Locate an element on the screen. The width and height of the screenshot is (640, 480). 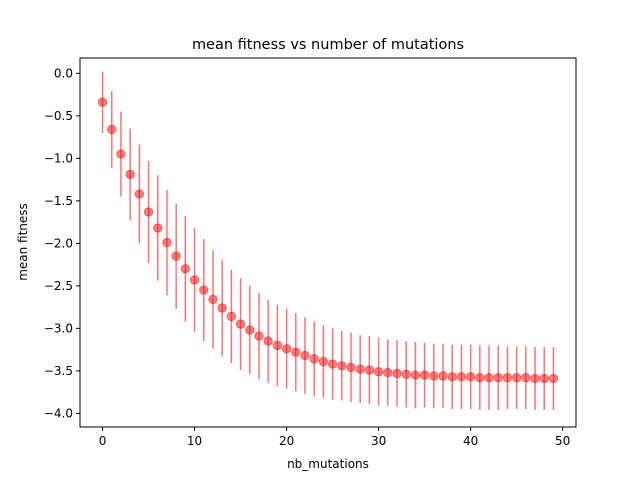
y-tick-label: −1.5 is located at coordinates (58, 201).